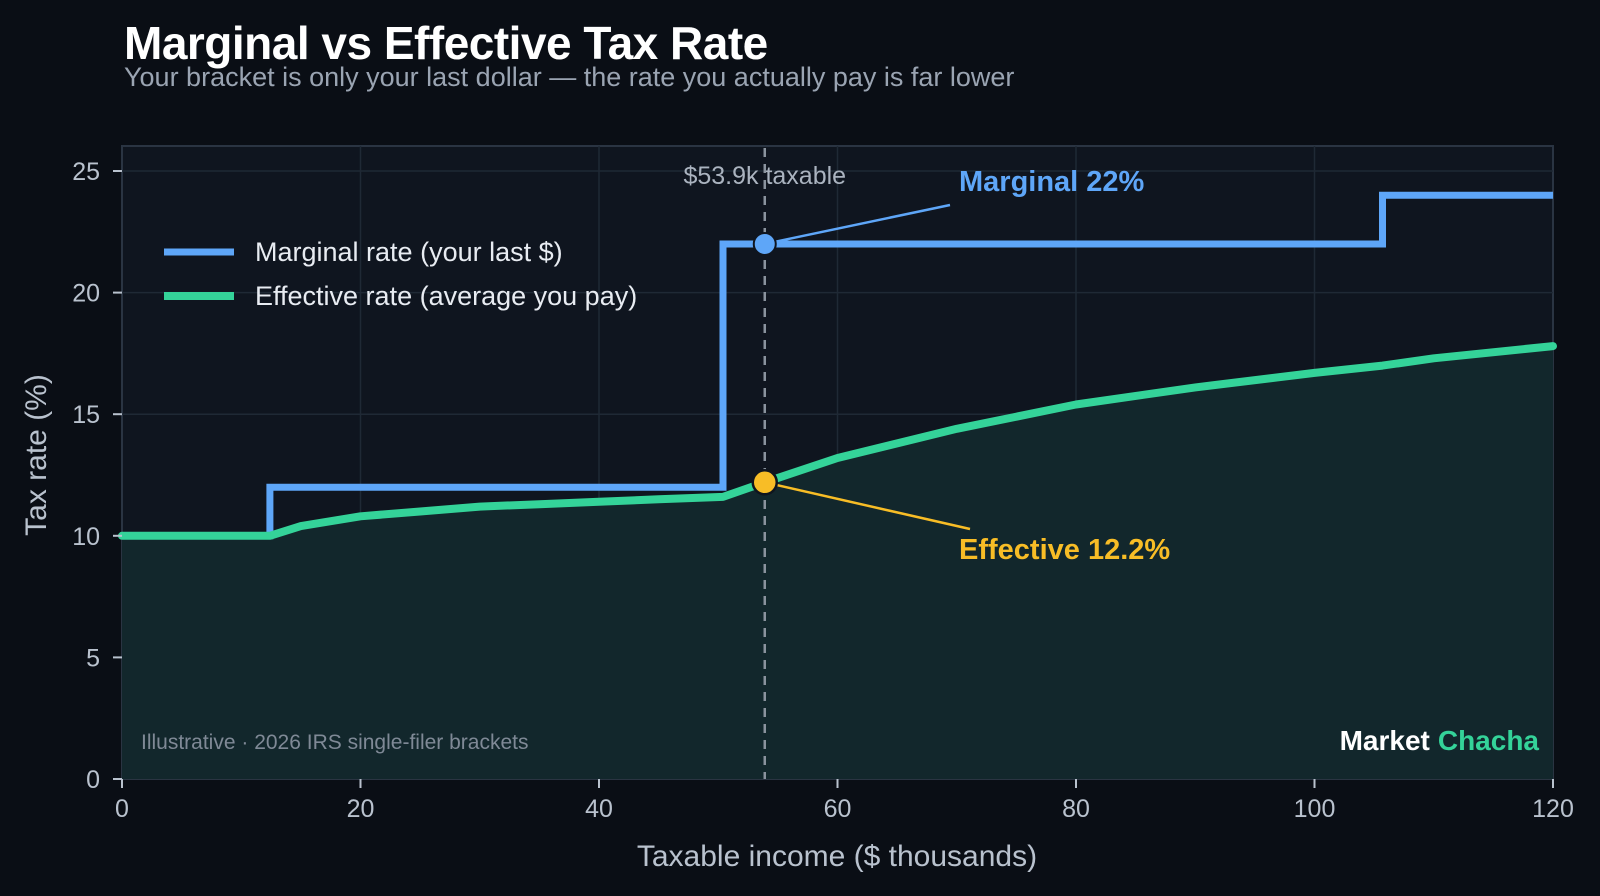 This screenshot has height=896, width=1600. Describe the element at coordinates (1489, 740) in the screenshot. I see `brand-word-chacha: Chacha` at that location.